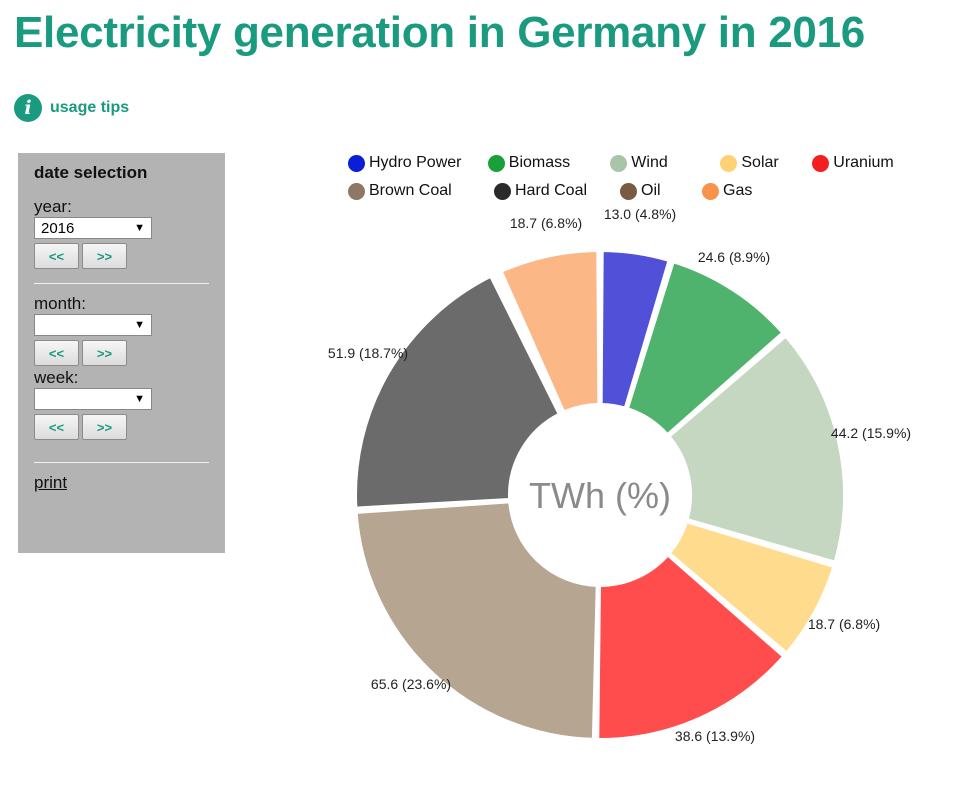  I want to click on legend-item-gas: Gas, so click(742, 191).